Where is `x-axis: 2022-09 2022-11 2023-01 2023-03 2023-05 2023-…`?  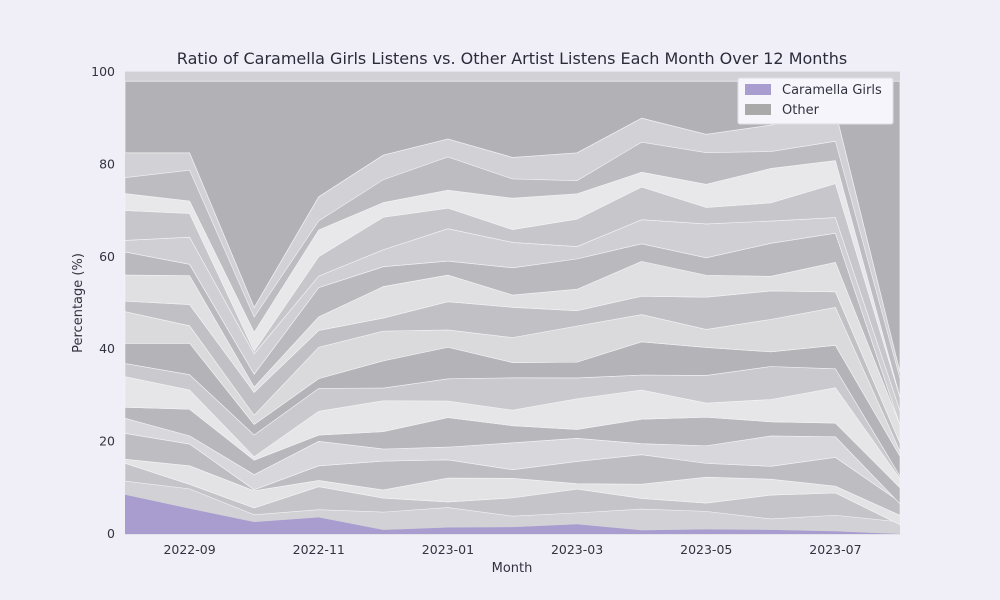
x-axis: 2022-09 2022-11 2023-01 2023-03 2023-05 2023-… is located at coordinates (512, 549).